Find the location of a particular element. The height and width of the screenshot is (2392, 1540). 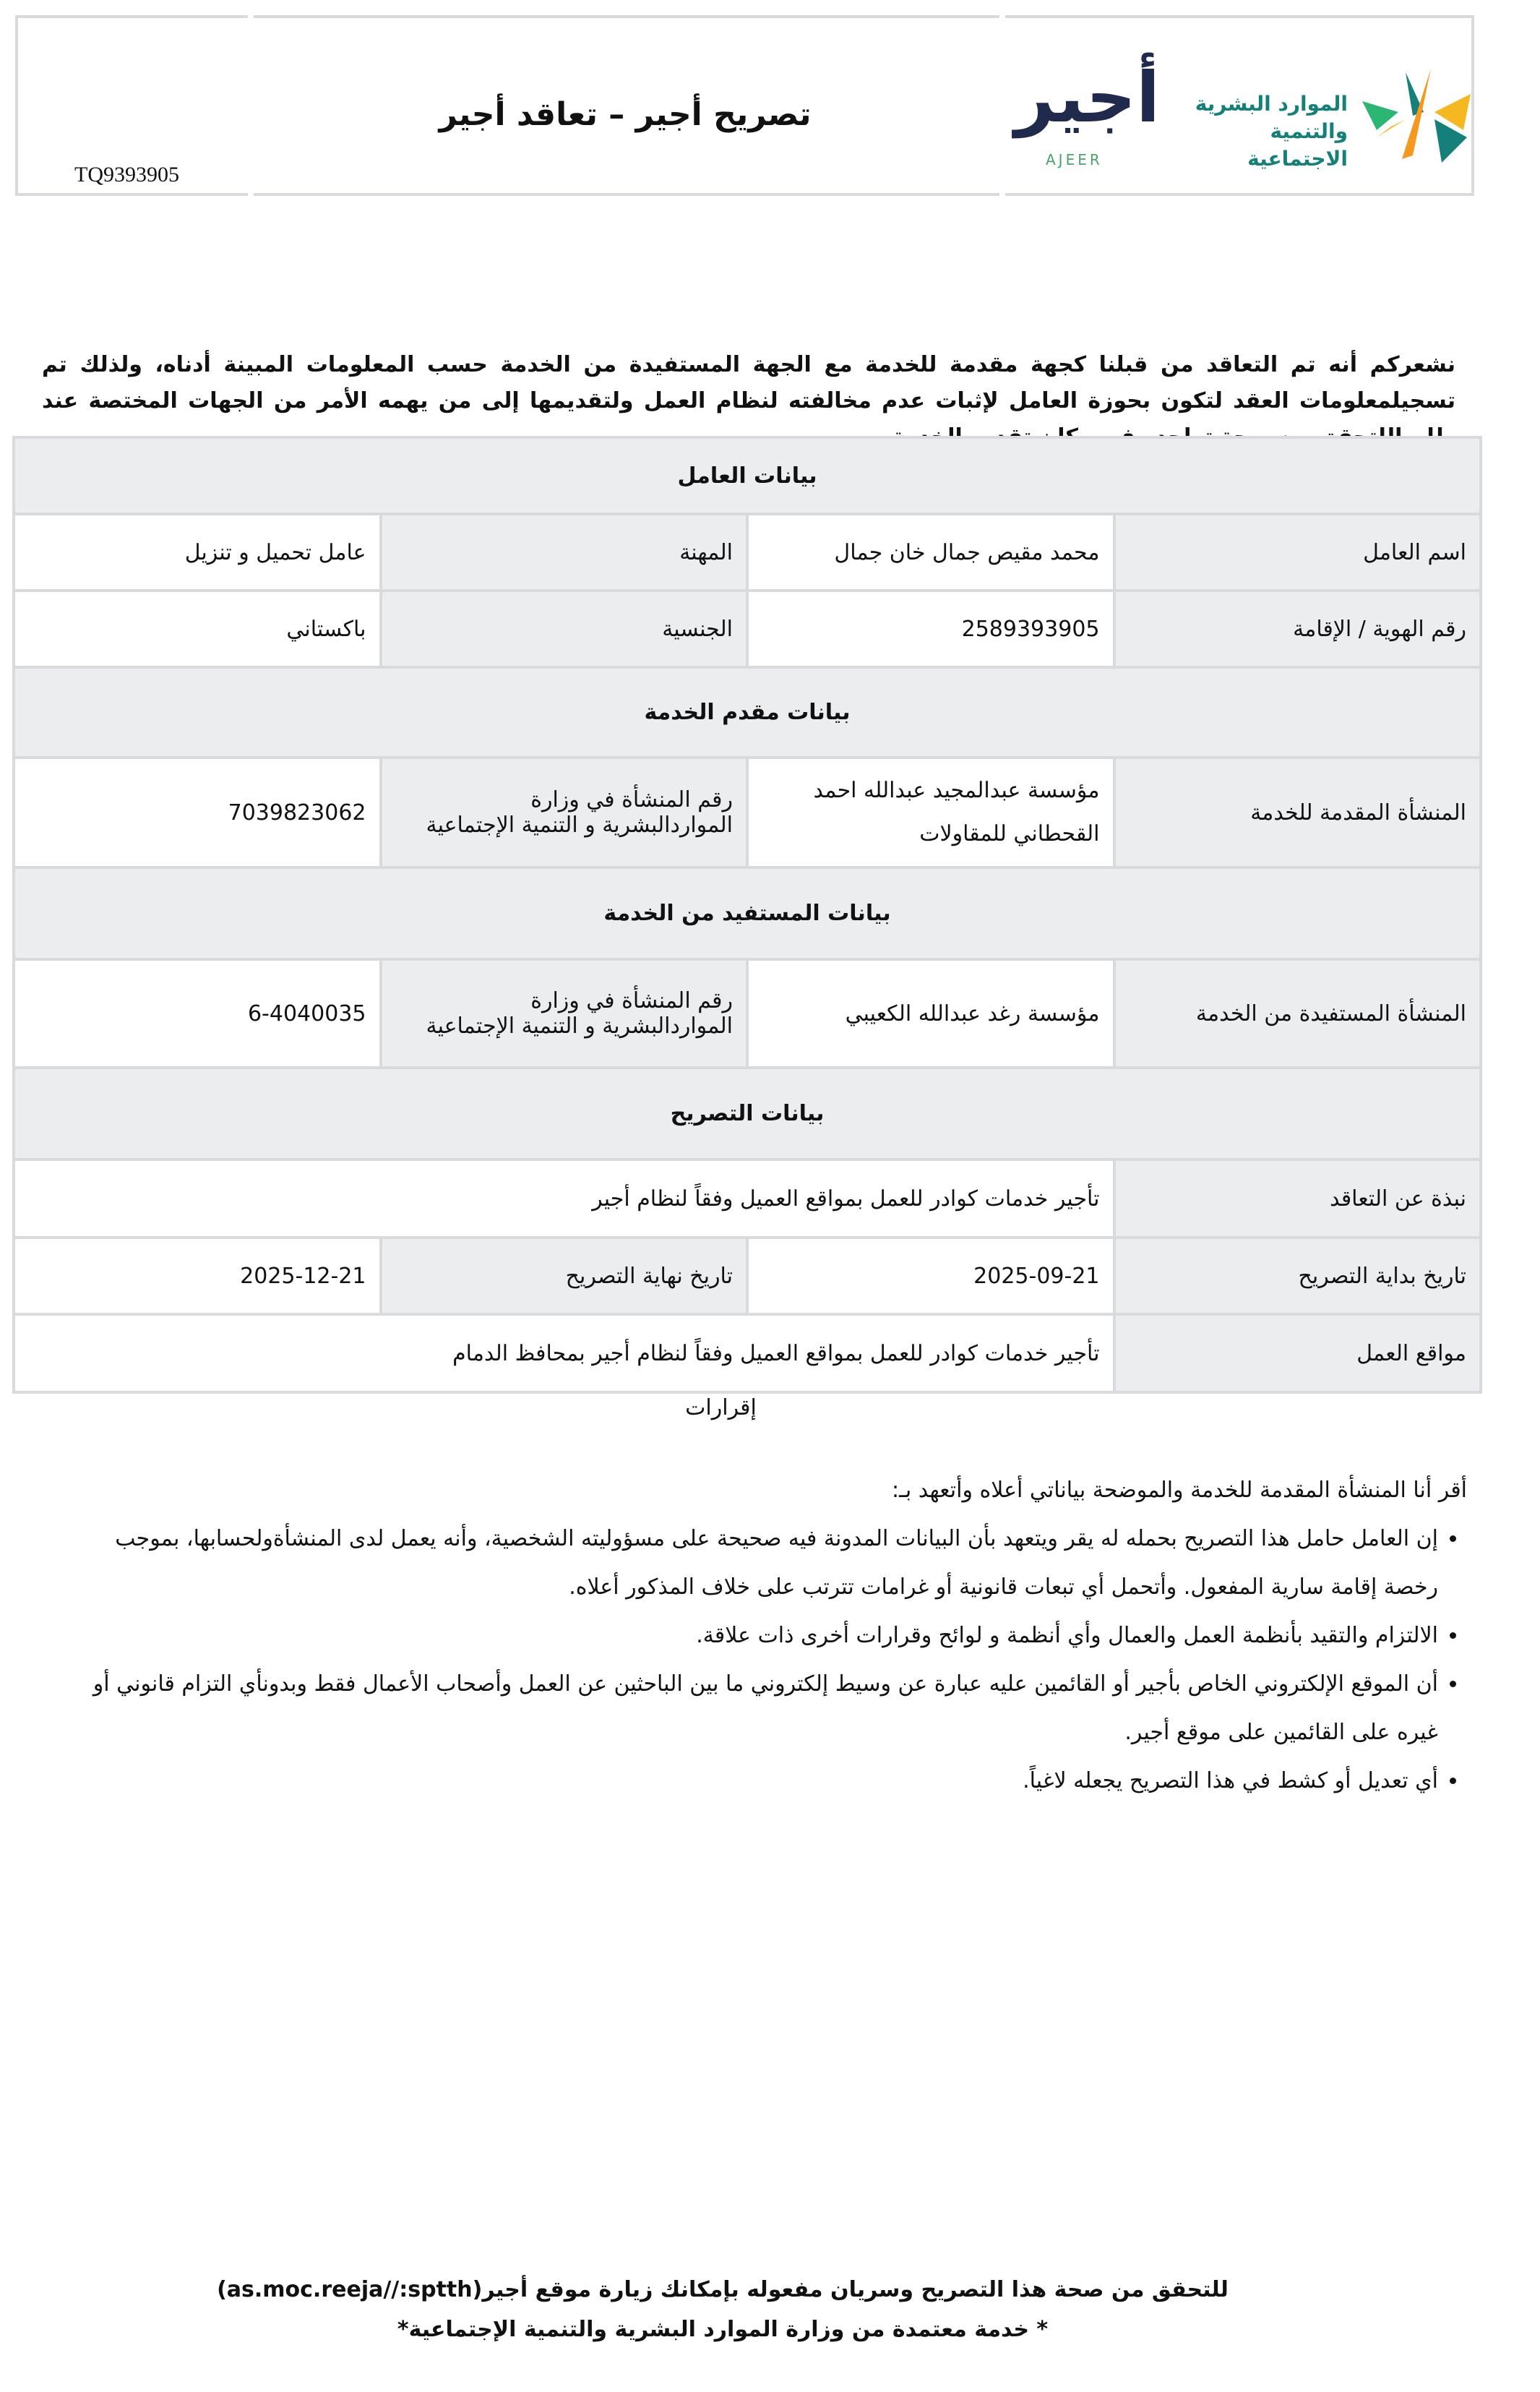

ministry-logo-text: الموارد البشرية والتنمية الاجتماعية is located at coordinates (1261, 131).